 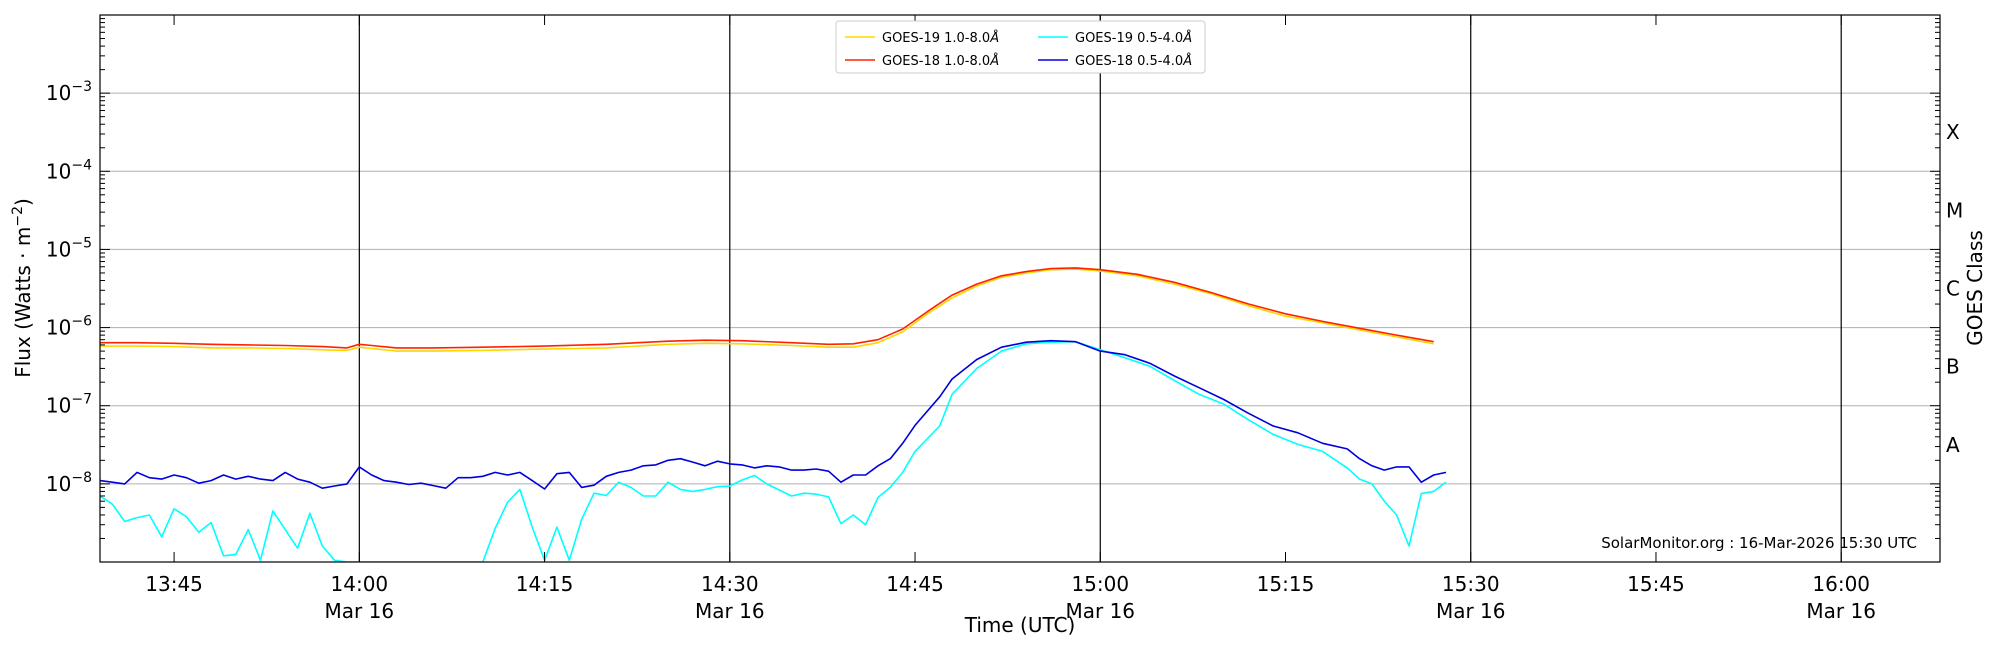 What do you see at coordinates (360, 611) in the screenshot?
I see `x-tick-date-1: Mar 16` at bounding box center [360, 611].